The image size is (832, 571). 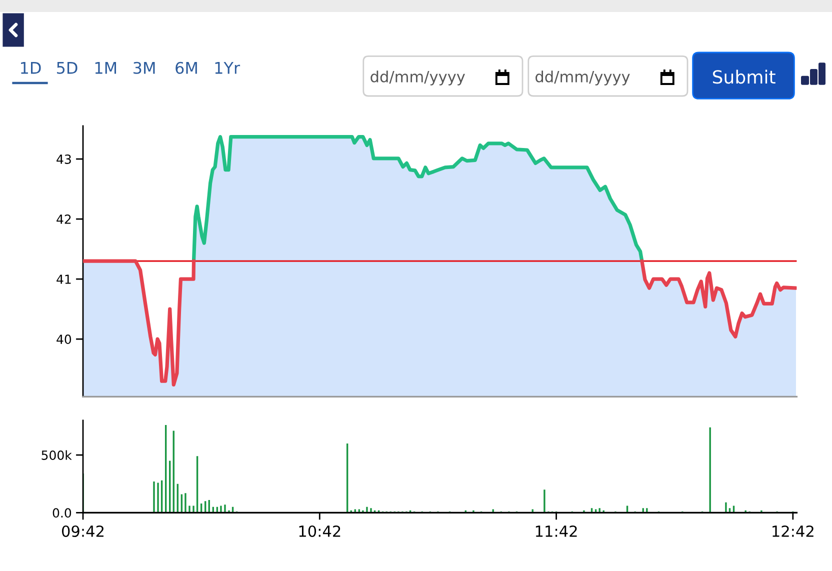 What do you see at coordinates (319, 531) in the screenshot?
I see `x-tick-label: 10:42` at bounding box center [319, 531].